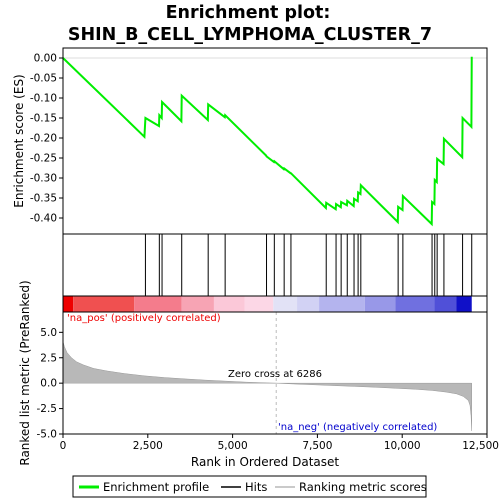  What do you see at coordinates (233, 446) in the screenshot?
I see `x-tick-label: 5,000` at bounding box center [233, 446].